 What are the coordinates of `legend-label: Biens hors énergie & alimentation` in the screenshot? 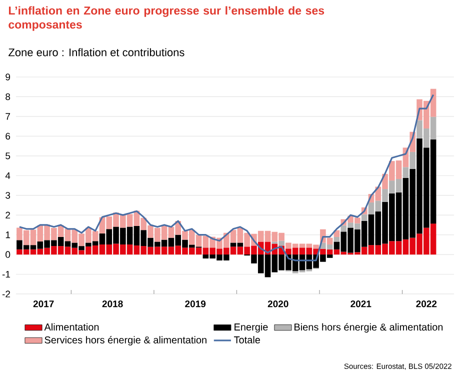 It's located at (368, 328).